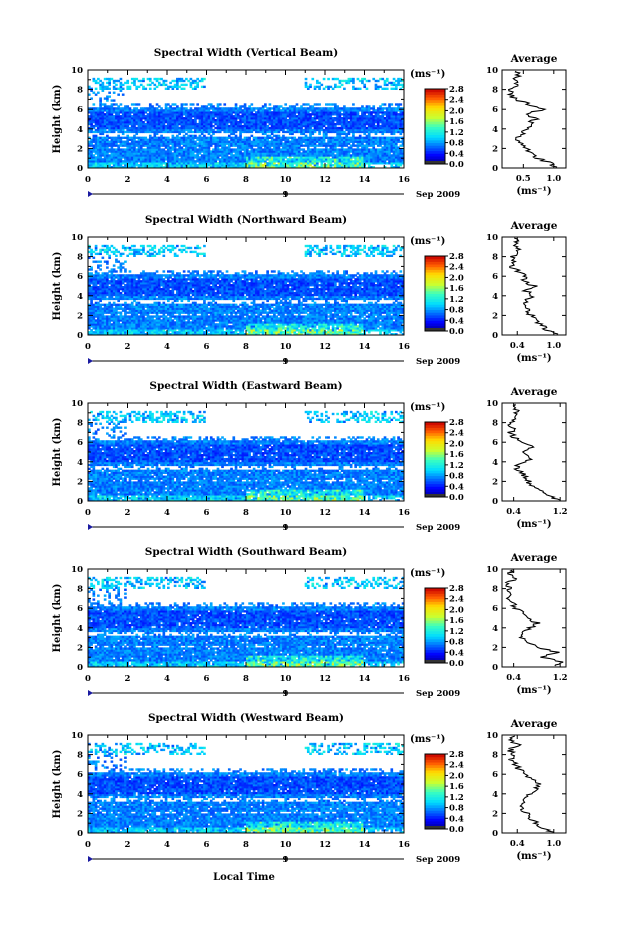 The height and width of the screenshot is (929, 619). I want to click on colorbar-tick-label: 2.8, so click(456, 257).